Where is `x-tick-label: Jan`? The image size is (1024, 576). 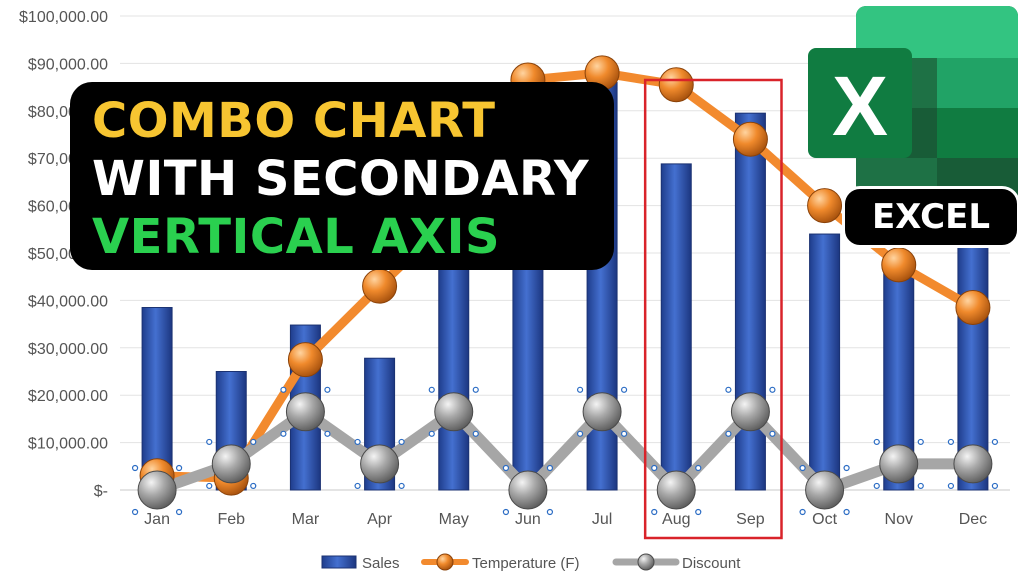
x-tick-label: Jan is located at coordinates (157, 519).